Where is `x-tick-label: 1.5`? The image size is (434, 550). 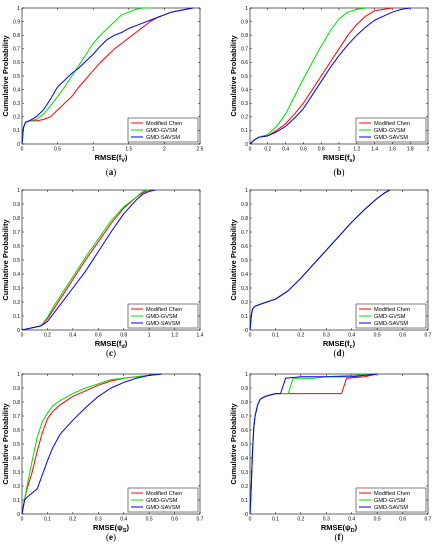
x-tick-label: 1.5 is located at coordinates (128, 150).